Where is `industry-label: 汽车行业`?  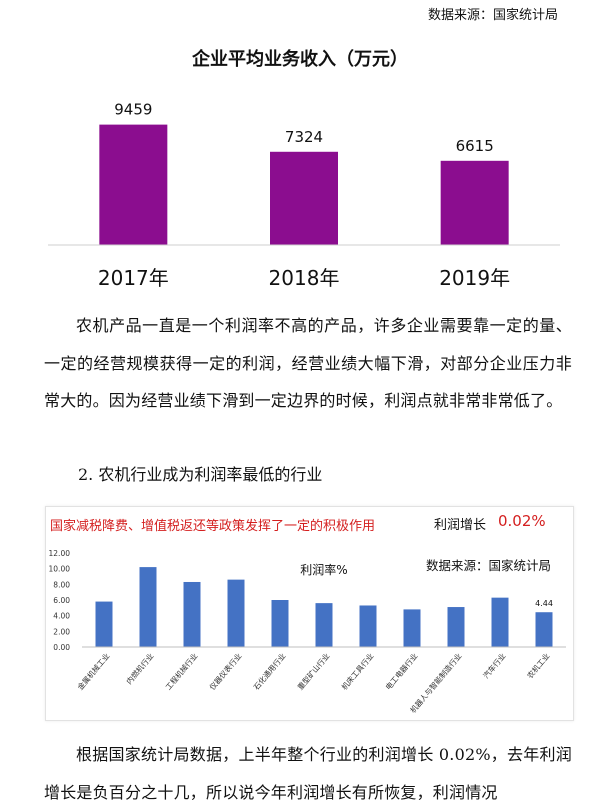
industry-label: 汽车行业 is located at coordinates (494, 665).